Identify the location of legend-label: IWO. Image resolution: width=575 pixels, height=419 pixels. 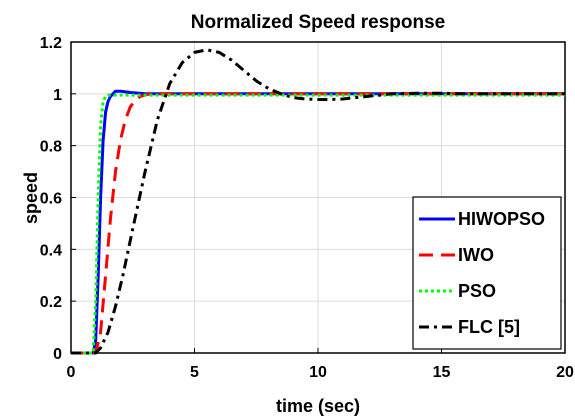
(476, 255).